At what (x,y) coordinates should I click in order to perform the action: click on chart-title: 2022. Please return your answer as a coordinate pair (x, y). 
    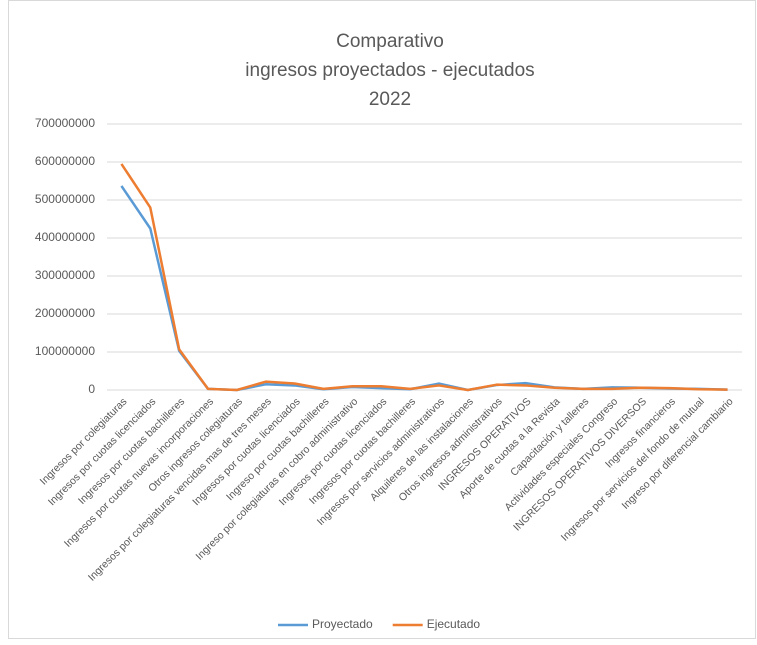
    Looking at the image, I should click on (390, 99).